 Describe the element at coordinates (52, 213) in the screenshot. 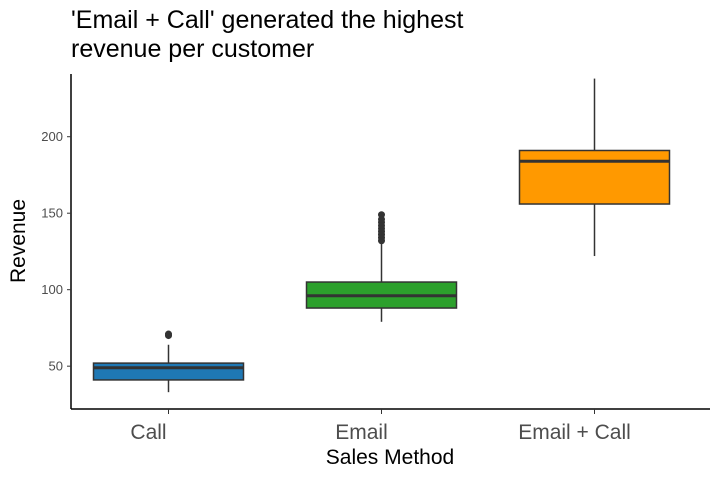

I see `y-tick-label: 150` at that location.